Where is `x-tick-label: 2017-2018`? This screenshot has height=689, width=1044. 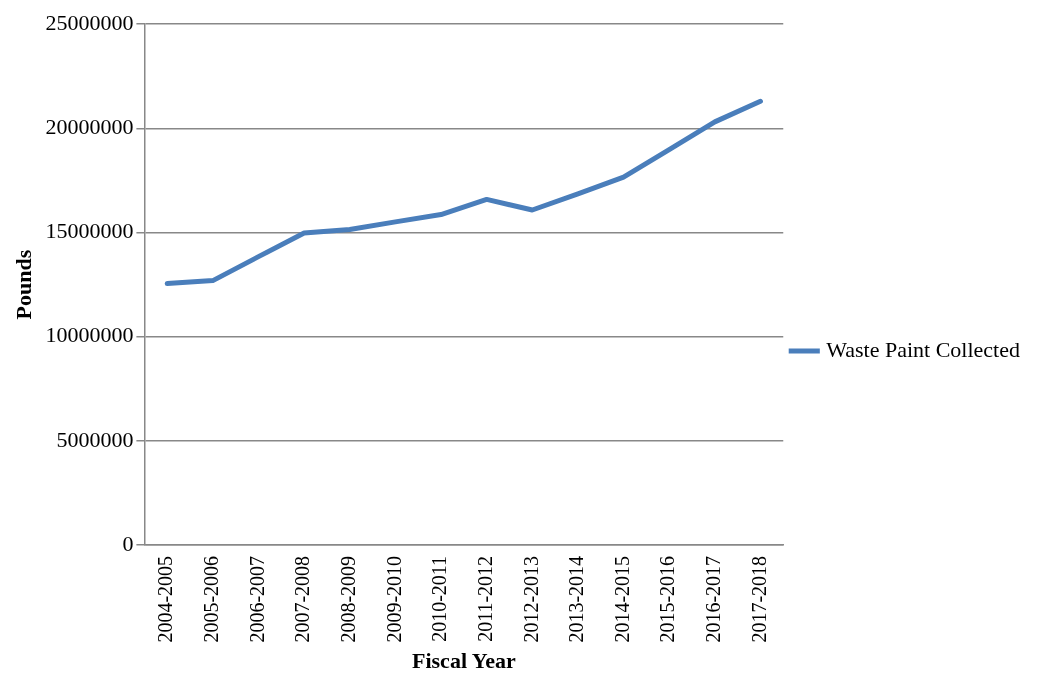
x-tick-label: 2017-2018 is located at coordinates (758, 599).